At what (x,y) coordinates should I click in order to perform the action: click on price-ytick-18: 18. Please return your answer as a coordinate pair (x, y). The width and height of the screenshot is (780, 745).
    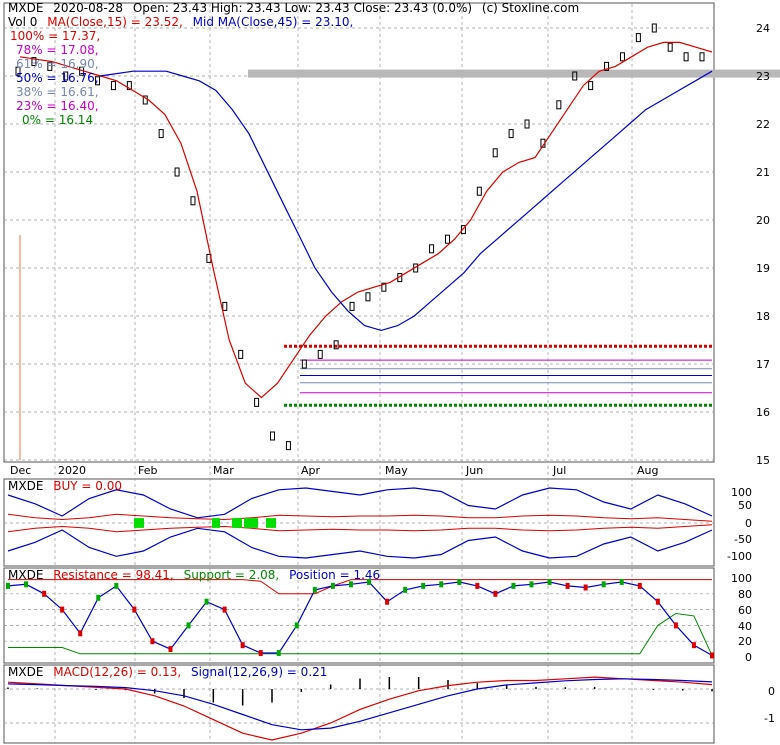
    Looking at the image, I should click on (763, 316).